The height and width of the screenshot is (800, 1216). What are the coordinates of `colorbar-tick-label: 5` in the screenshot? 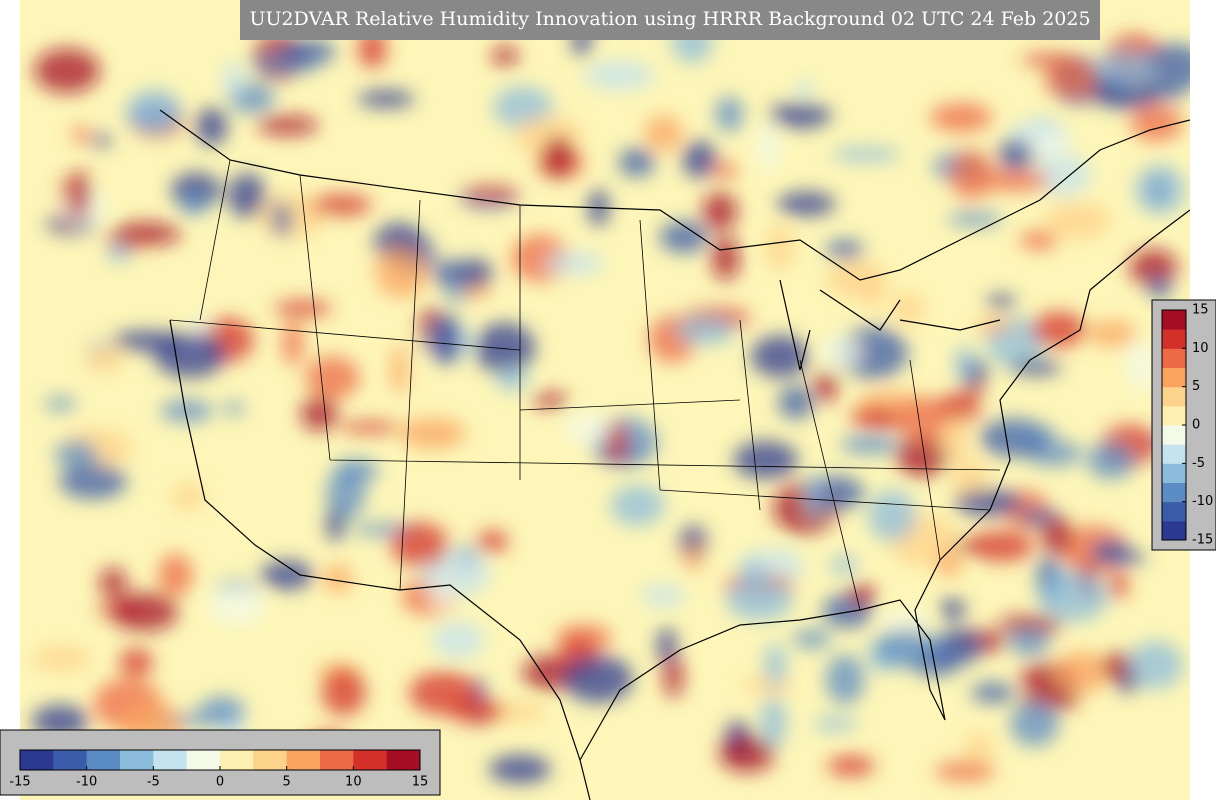 It's located at (287, 782).